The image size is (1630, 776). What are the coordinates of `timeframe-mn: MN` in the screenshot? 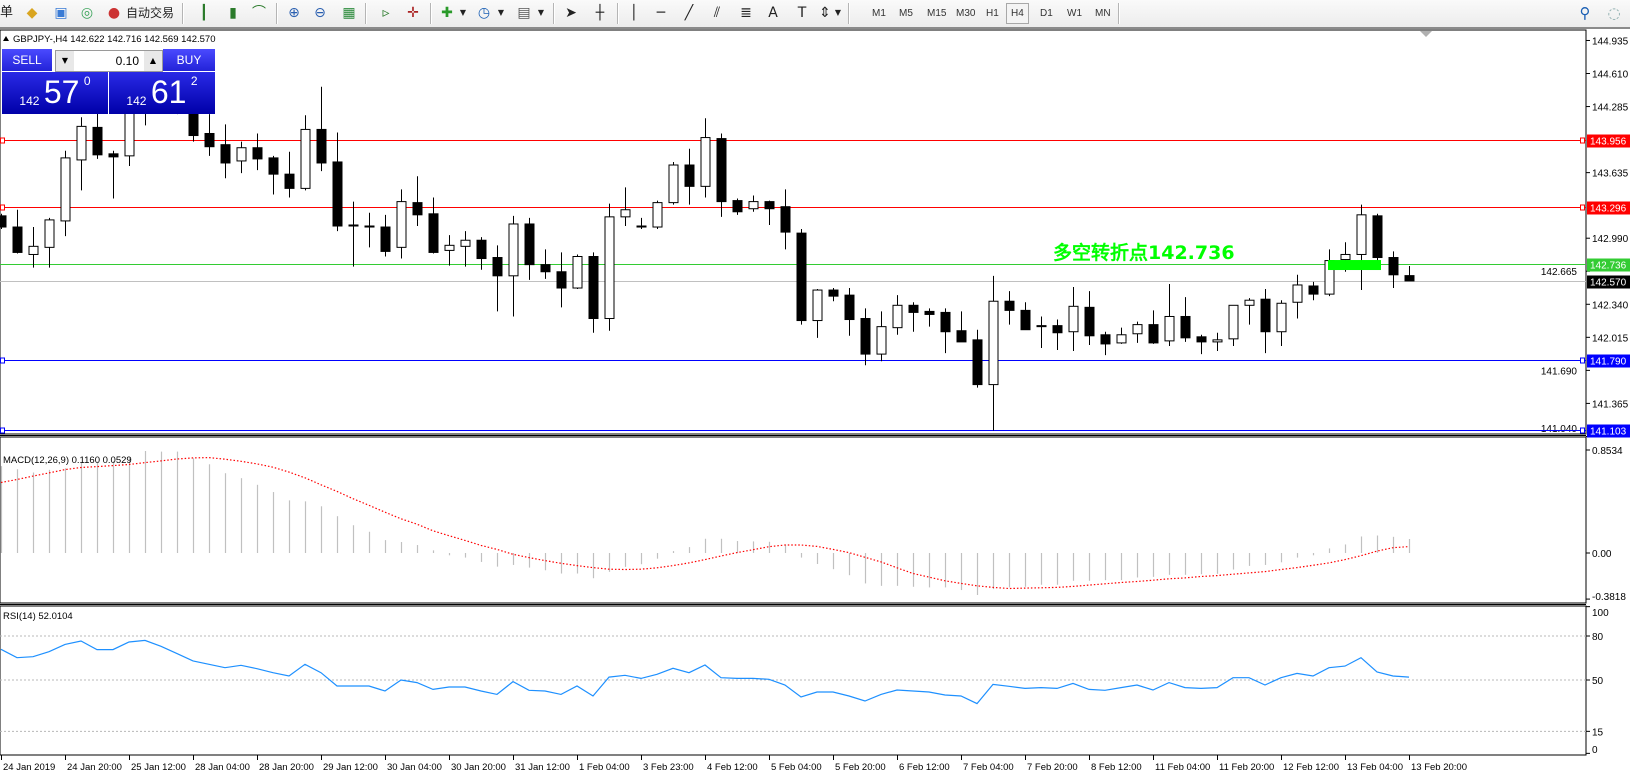 It's located at (1103, 13).